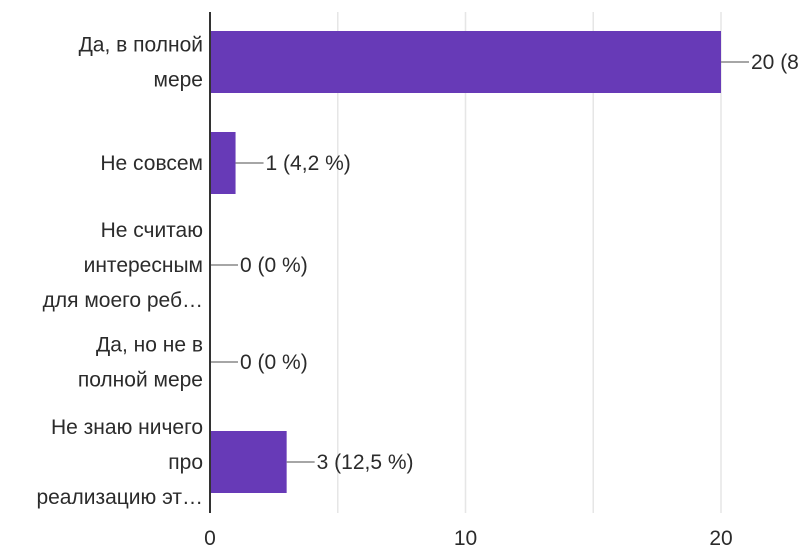 Image resolution: width=807 pixels, height=551 pixels. Describe the element at coordinates (151, 163) in the screenshot. I see `category-label: Не совсем` at that location.